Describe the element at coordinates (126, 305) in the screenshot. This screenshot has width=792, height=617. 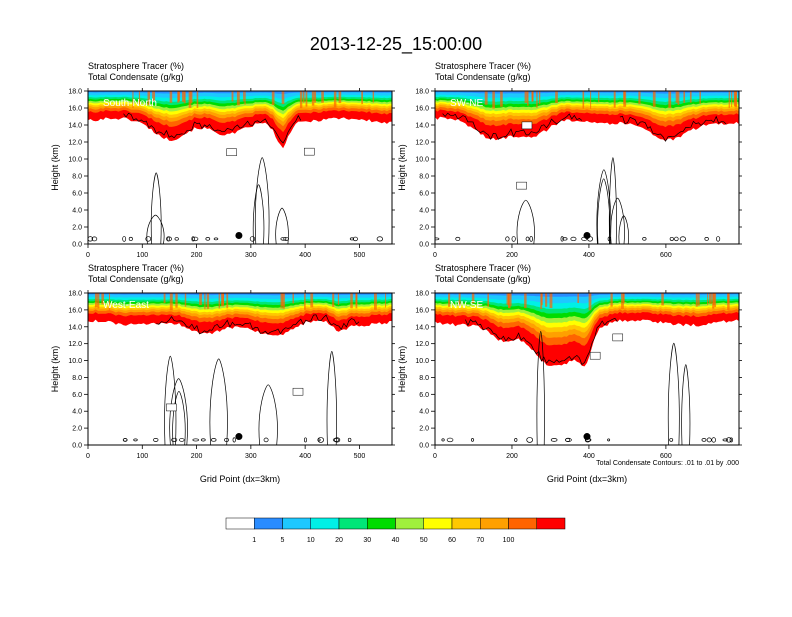
I see `panel-label: West-East` at that location.